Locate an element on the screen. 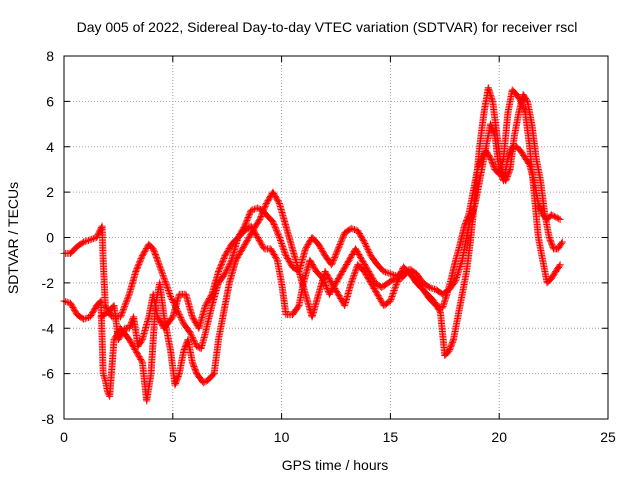 This screenshot has height=480, width=640. y-tick-label: -2 is located at coordinates (48, 283).